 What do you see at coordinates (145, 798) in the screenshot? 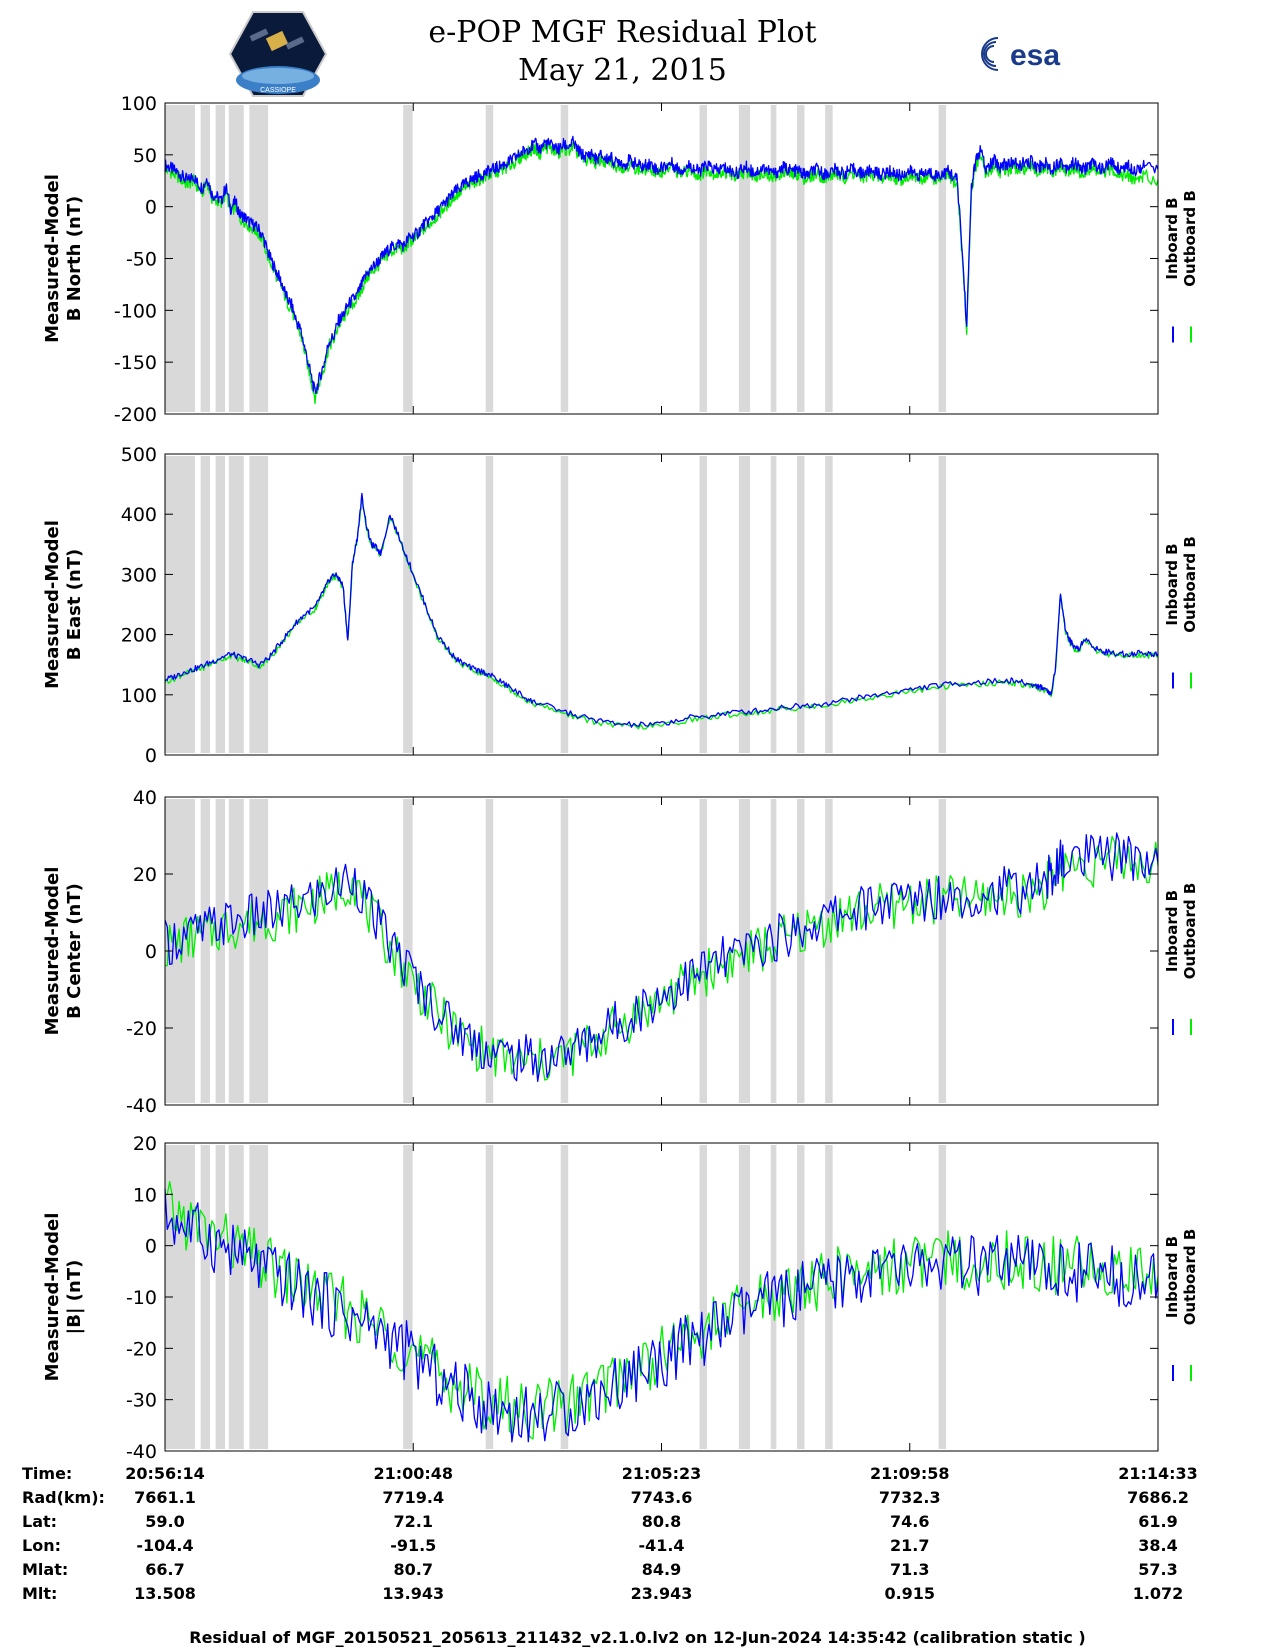
I see `y-tick-label: 40` at bounding box center [145, 798].